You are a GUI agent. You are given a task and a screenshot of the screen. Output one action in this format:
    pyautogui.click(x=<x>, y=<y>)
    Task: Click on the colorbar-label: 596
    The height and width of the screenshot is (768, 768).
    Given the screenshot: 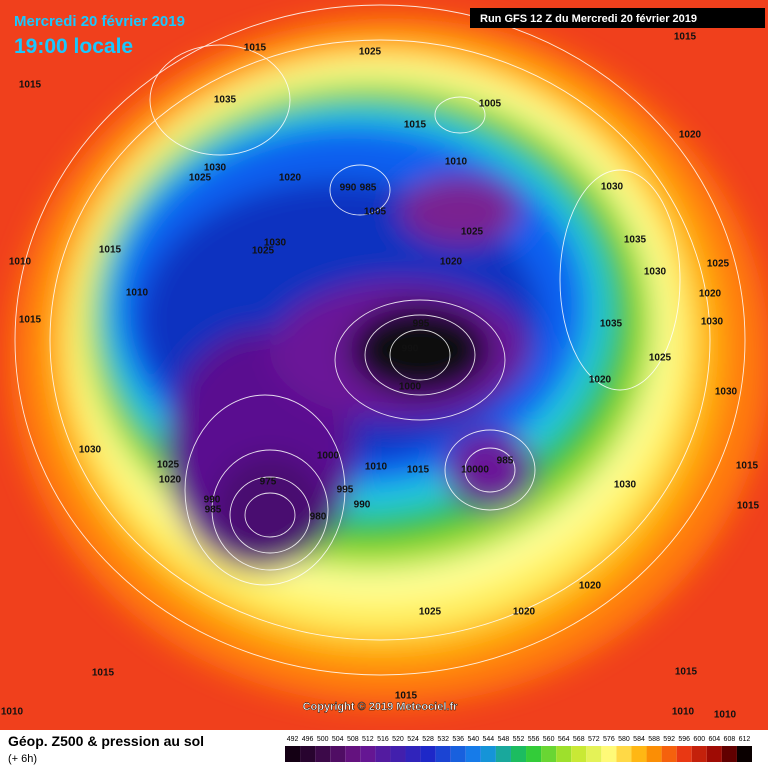 What is the action you would take?
    pyautogui.click(x=684, y=739)
    